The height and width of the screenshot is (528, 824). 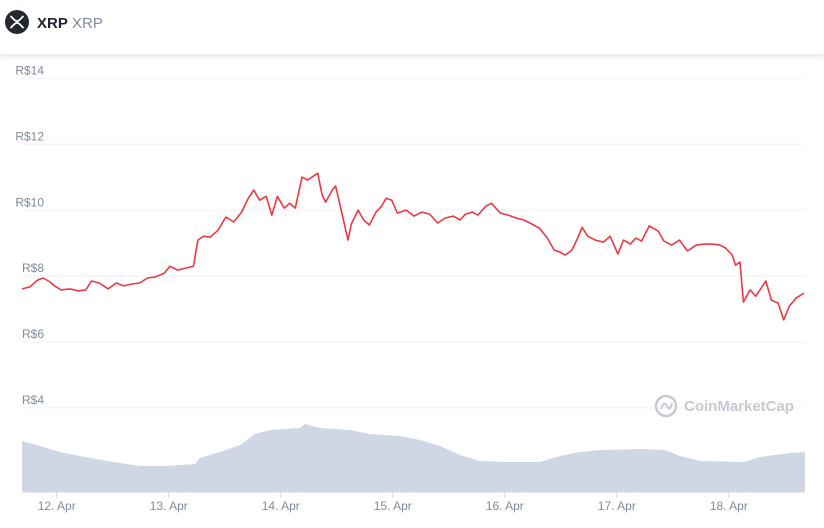 I want to click on x-tick-label: 12. Apr, so click(x=57, y=506).